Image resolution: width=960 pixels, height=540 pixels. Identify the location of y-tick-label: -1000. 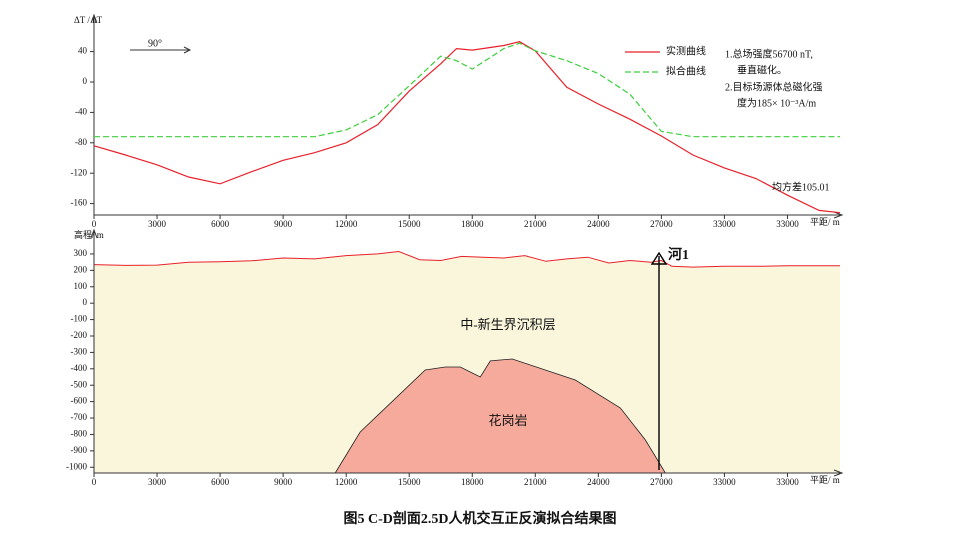
(76, 466).